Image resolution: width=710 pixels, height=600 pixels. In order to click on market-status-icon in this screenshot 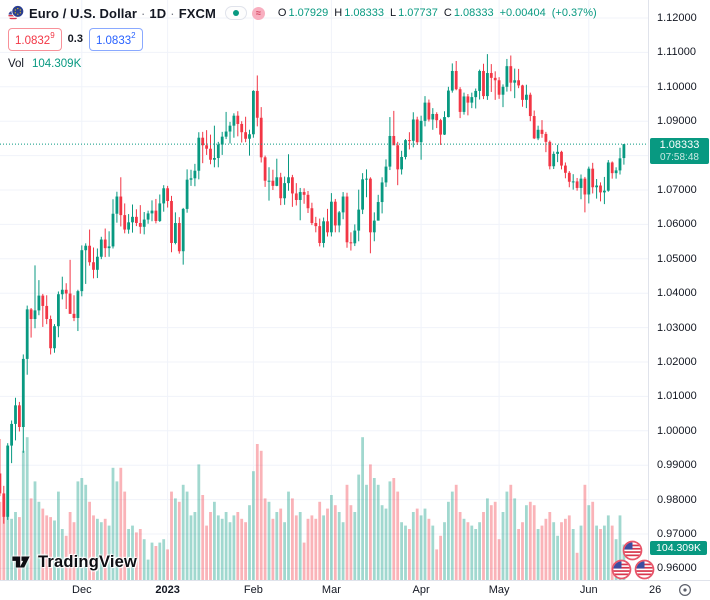, I will do `click(235, 13)`.